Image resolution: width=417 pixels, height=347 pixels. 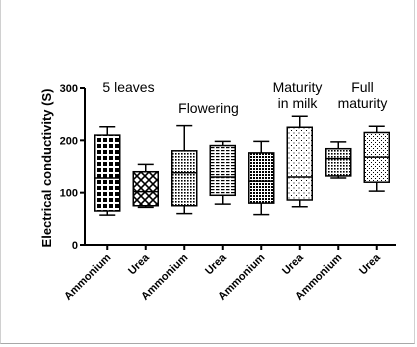 I want to click on x-tick-label: Ammonium, so click(x=87, y=276).